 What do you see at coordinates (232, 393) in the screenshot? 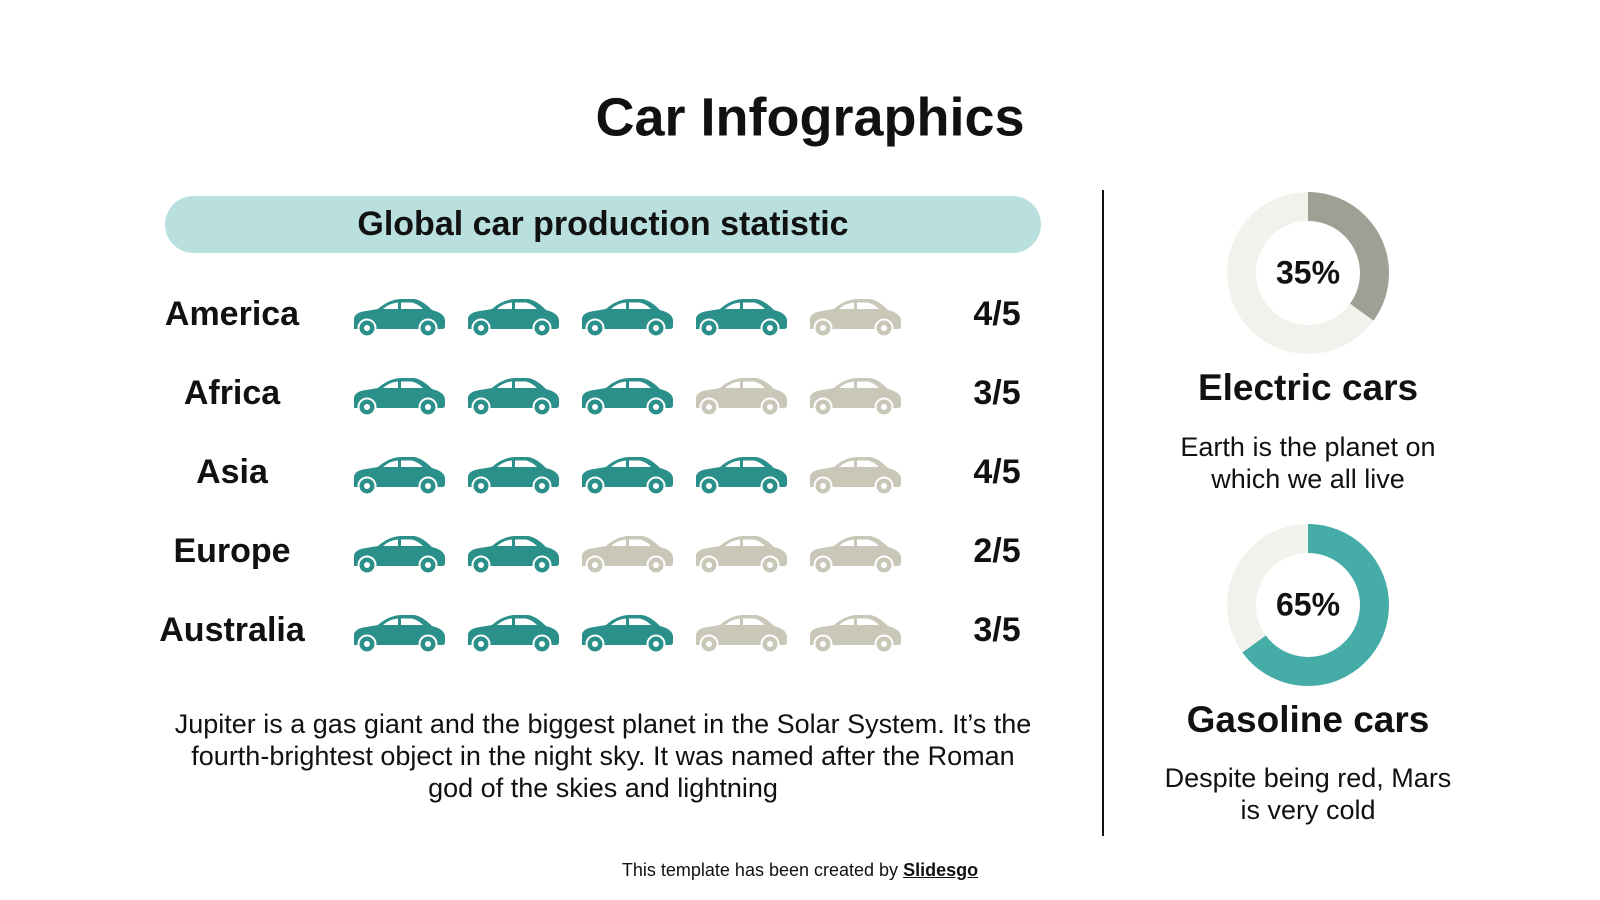
I see `row-label: Africa` at bounding box center [232, 393].